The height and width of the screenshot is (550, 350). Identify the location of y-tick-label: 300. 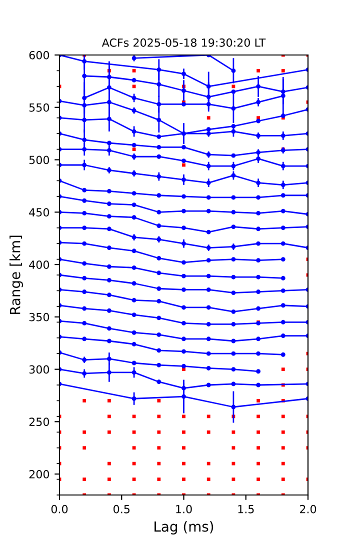
(39, 369).